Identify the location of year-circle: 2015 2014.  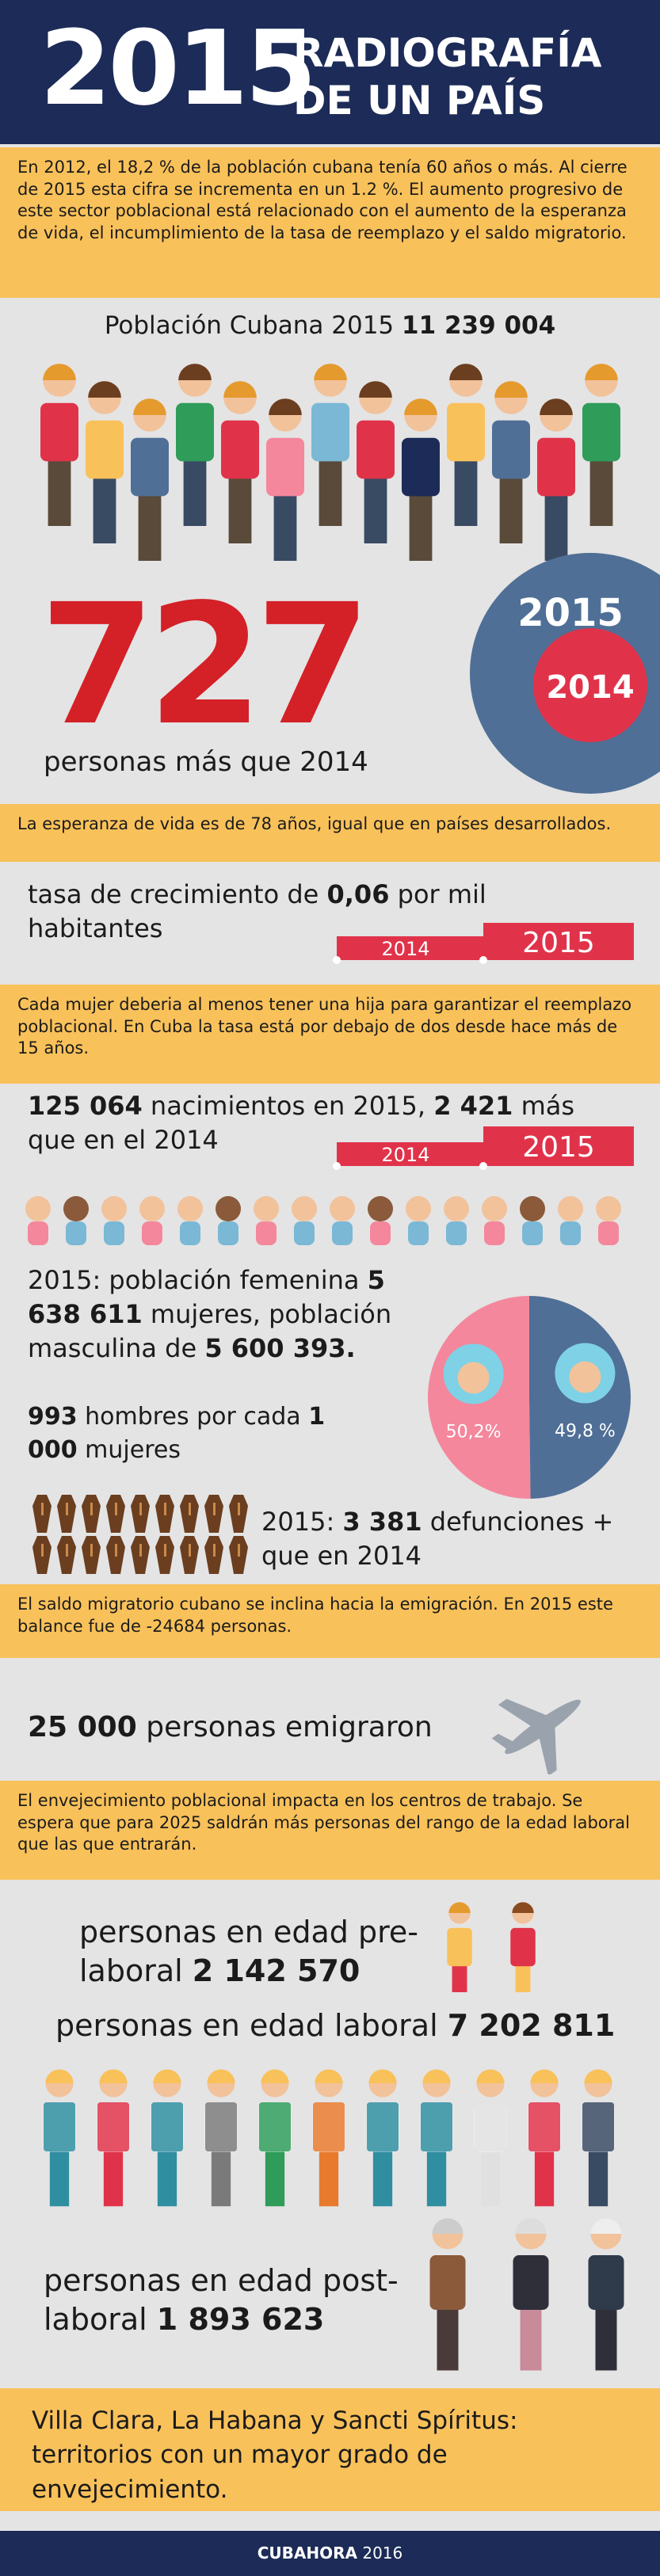
(565, 673).